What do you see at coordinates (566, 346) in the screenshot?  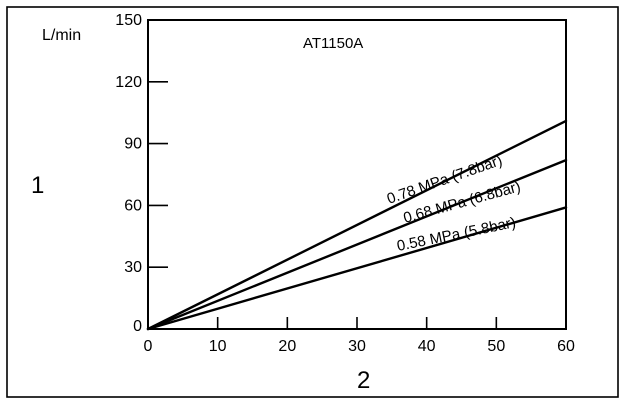 I see `x-tick-label: 60` at bounding box center [566, 346].